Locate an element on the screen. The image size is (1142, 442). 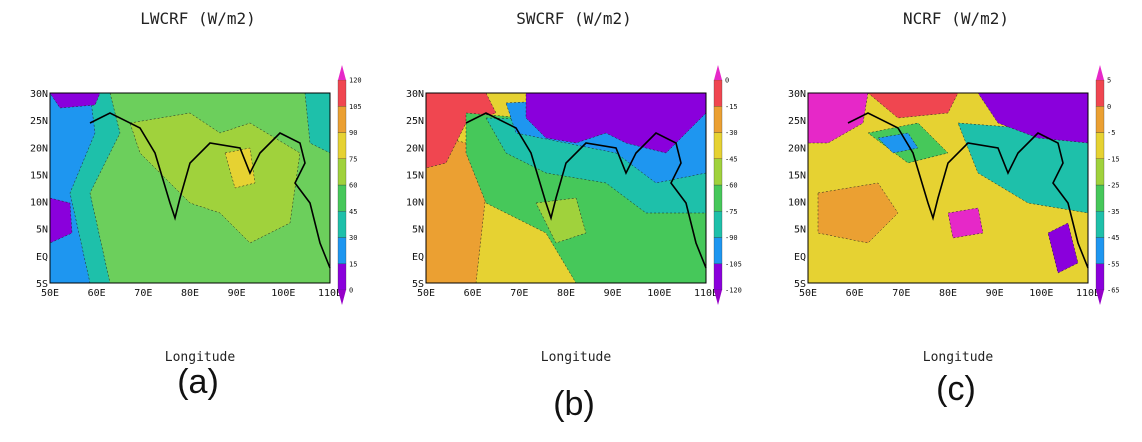
colorbar-label: -55 is located at coordinates (1113, 264).